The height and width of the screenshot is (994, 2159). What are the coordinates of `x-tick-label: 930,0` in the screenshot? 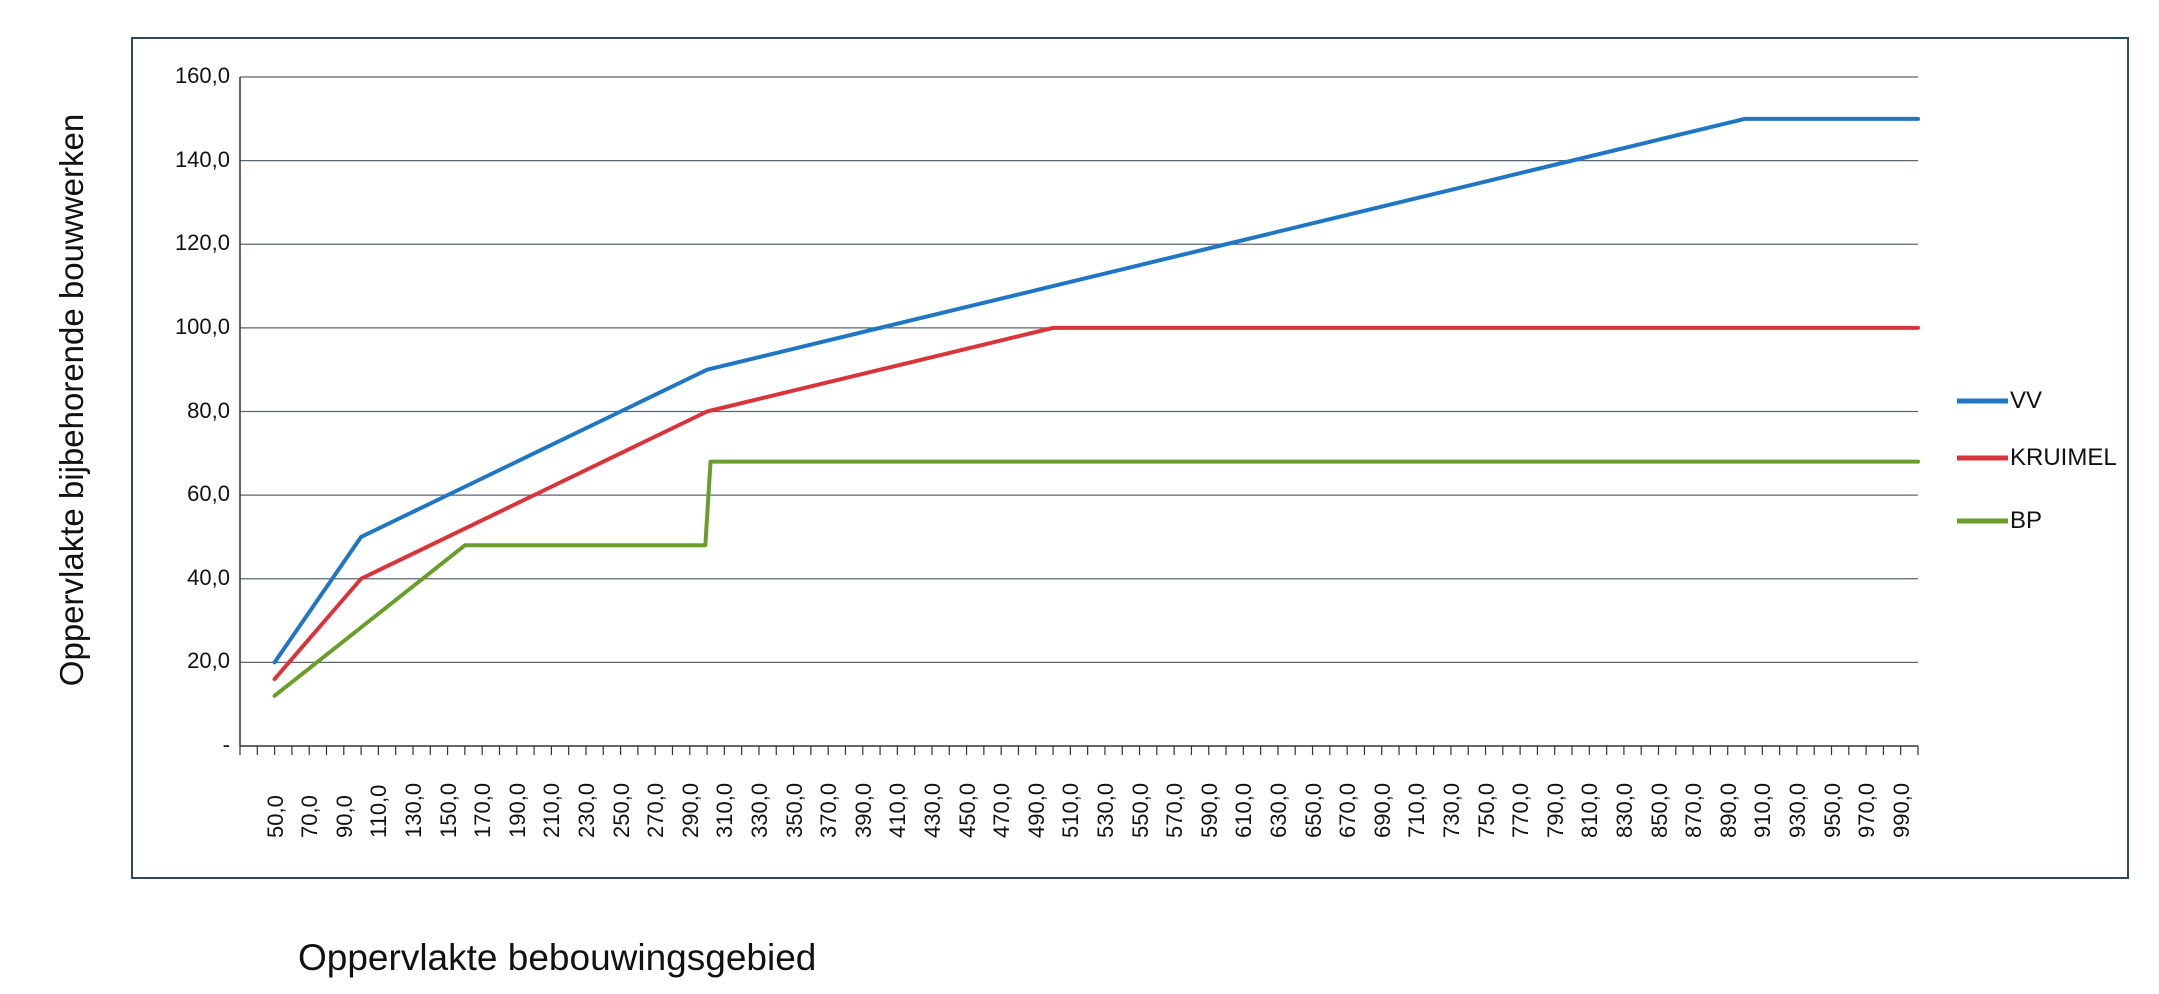 It's located at (1797, 810).